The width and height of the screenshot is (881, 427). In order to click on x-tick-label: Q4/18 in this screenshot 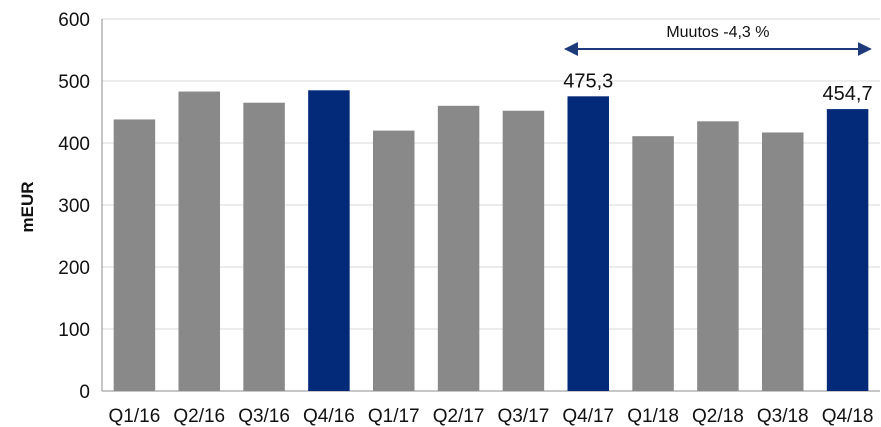, I will do `click(848, 416)`.